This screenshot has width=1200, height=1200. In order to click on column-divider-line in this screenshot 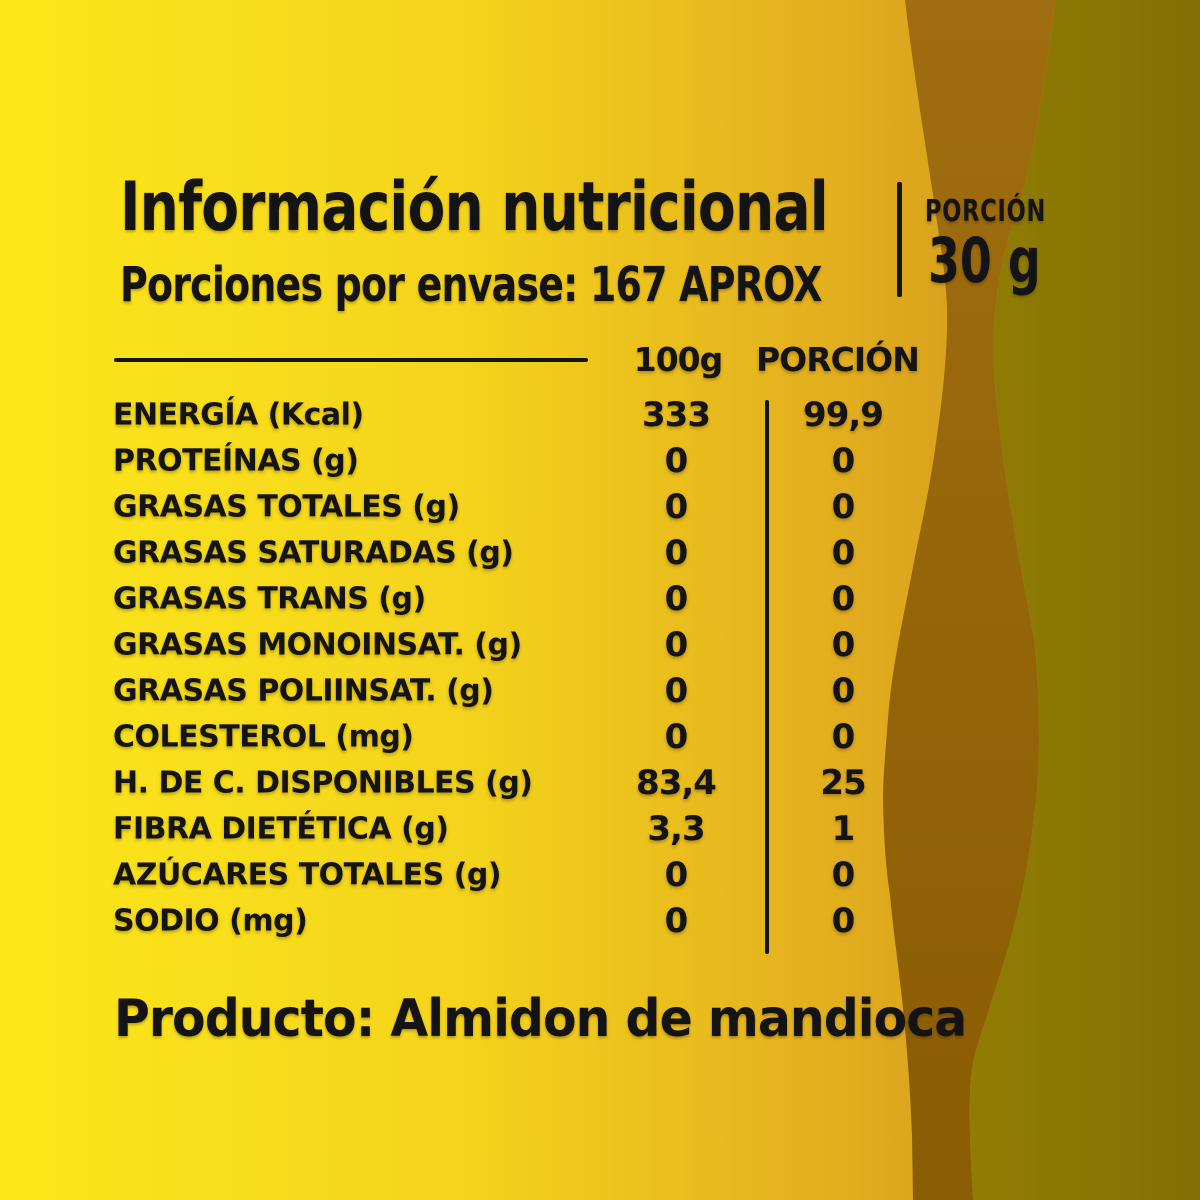, I will do `click(767, 677)`.